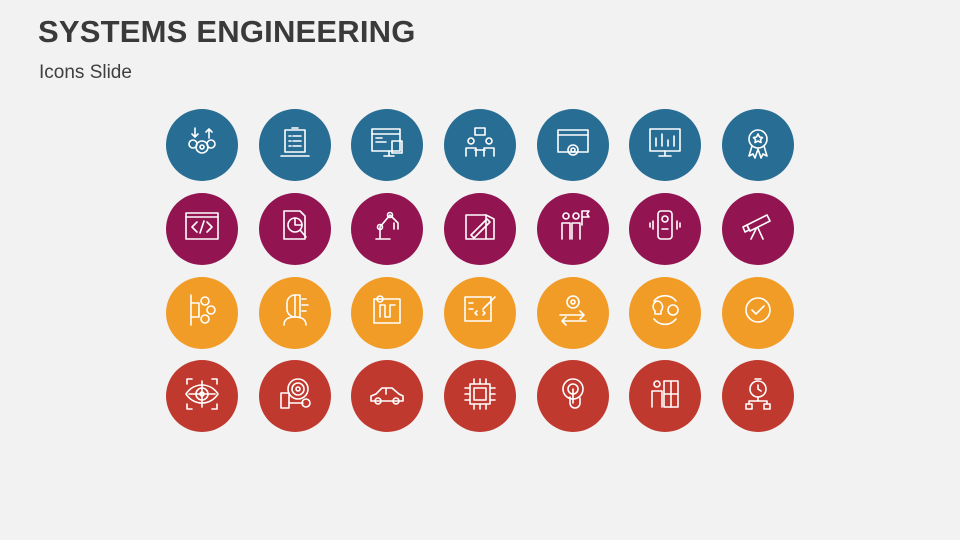 Image resolution: width=960 pixels, height=540 pixels. I want to click on meeting-presentation-icon, so click(480, 145).